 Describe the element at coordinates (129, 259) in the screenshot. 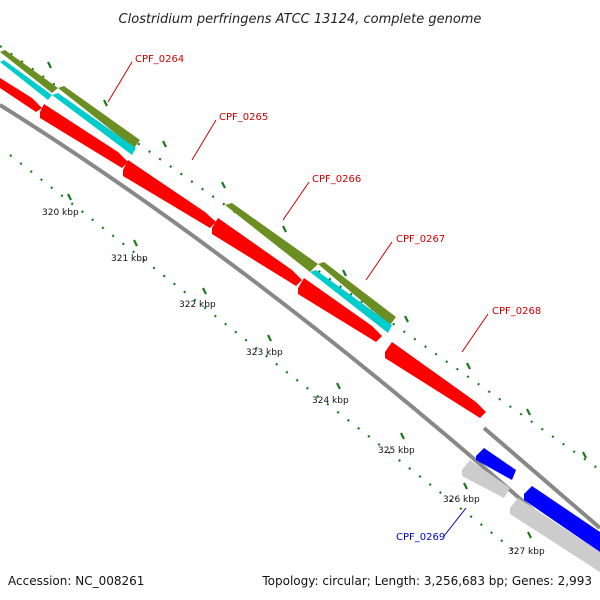

I see `tick-label: 321 kbp` at that location.